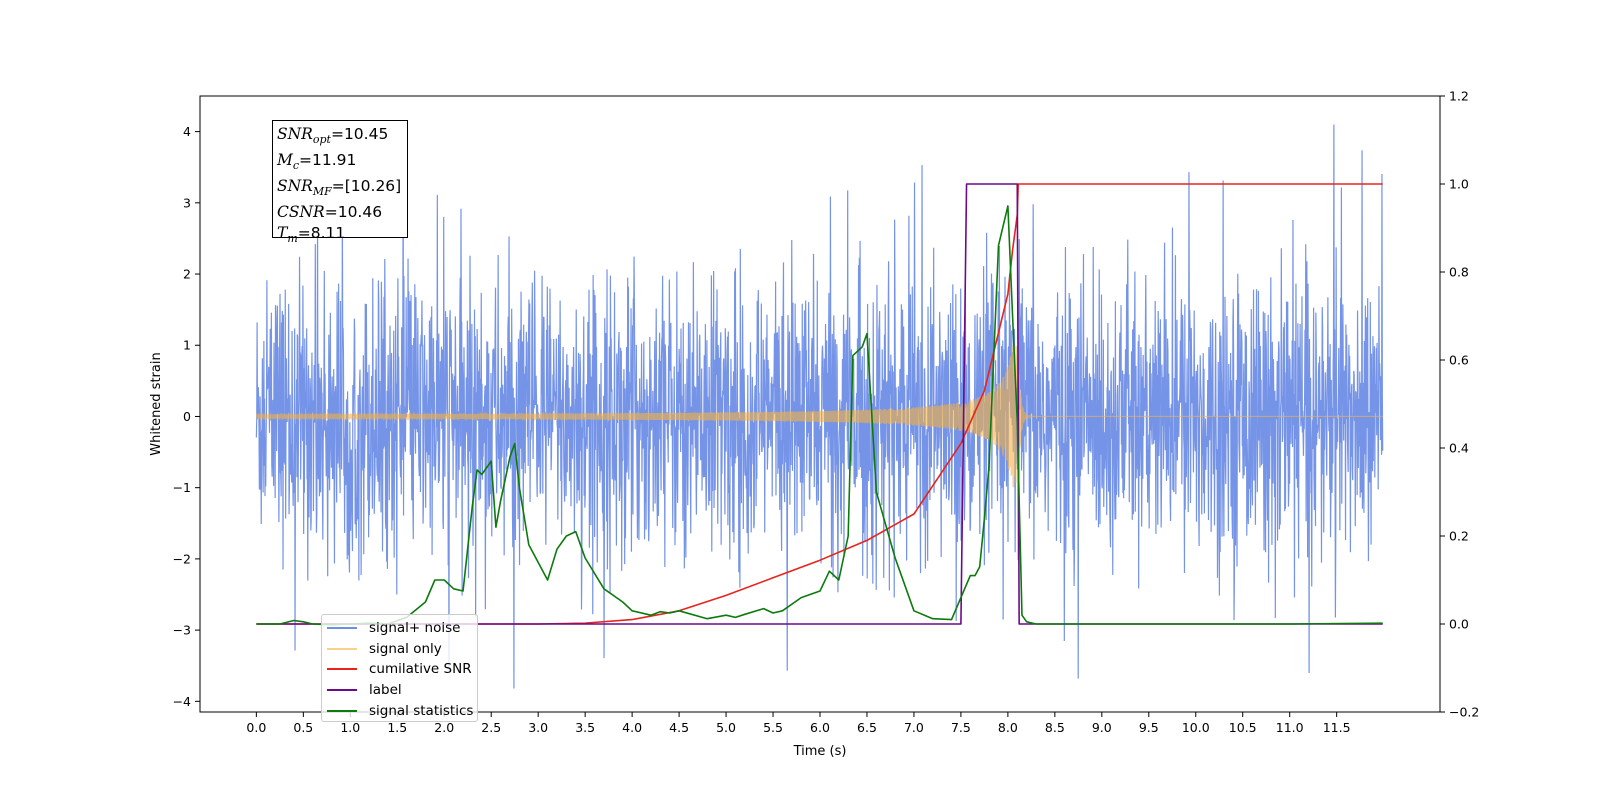 This screenshot has width=1600, height=800. What do you see at coordinates (1459, 272) in the screenshot?
I see `y2-tick-label: 0.8` at bounding box center [1459, 272].